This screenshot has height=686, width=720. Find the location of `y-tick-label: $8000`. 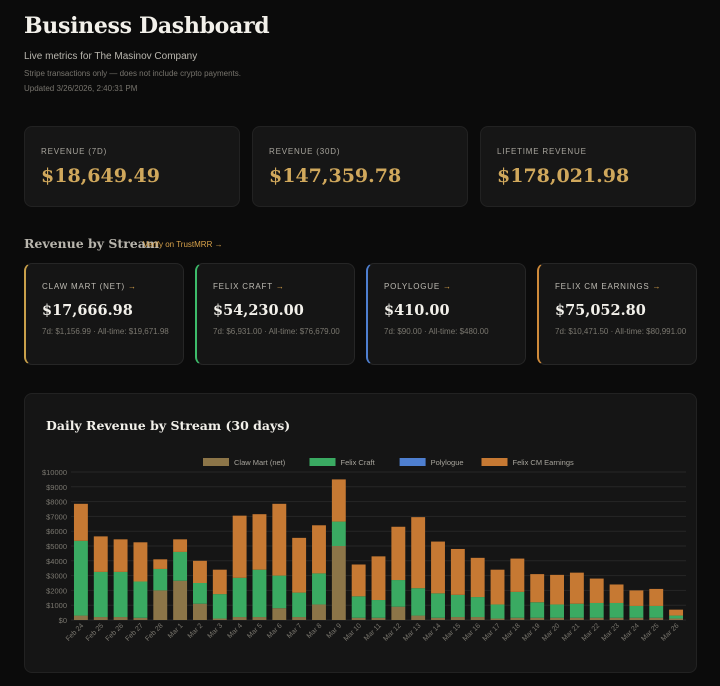

y-tick-label: $8000 is located at coordinates (56, 502).